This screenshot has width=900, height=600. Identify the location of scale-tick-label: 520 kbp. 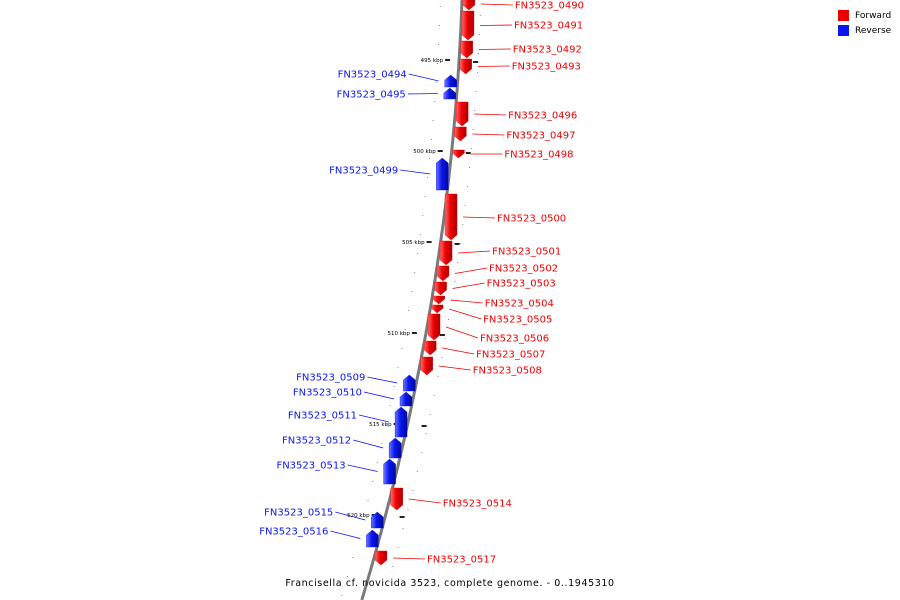
(358, 516).